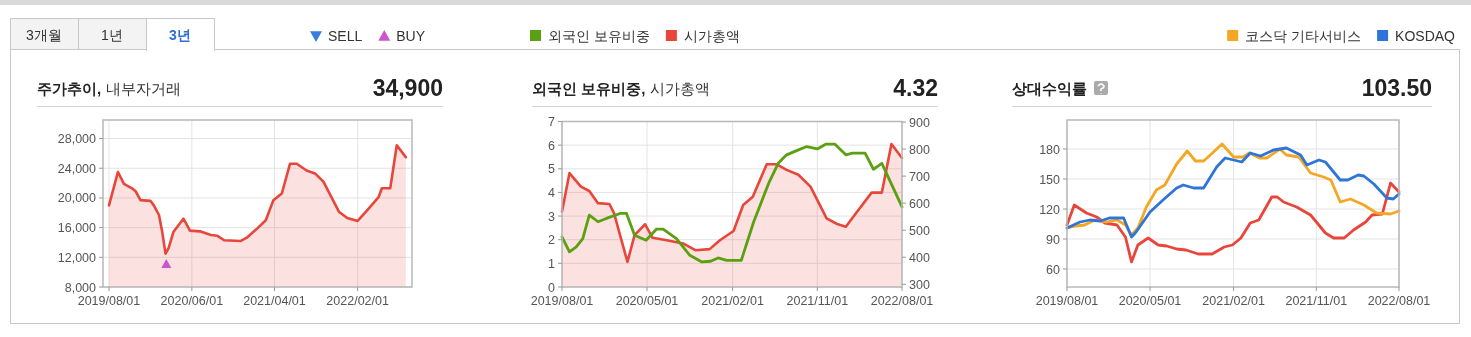 This screenshot has height=337, width=1471. What do you see at coordinates (599, 36) in the screenshot?
I see `legend-label: 외국인 보유비중` at bounding box center [599, 36].